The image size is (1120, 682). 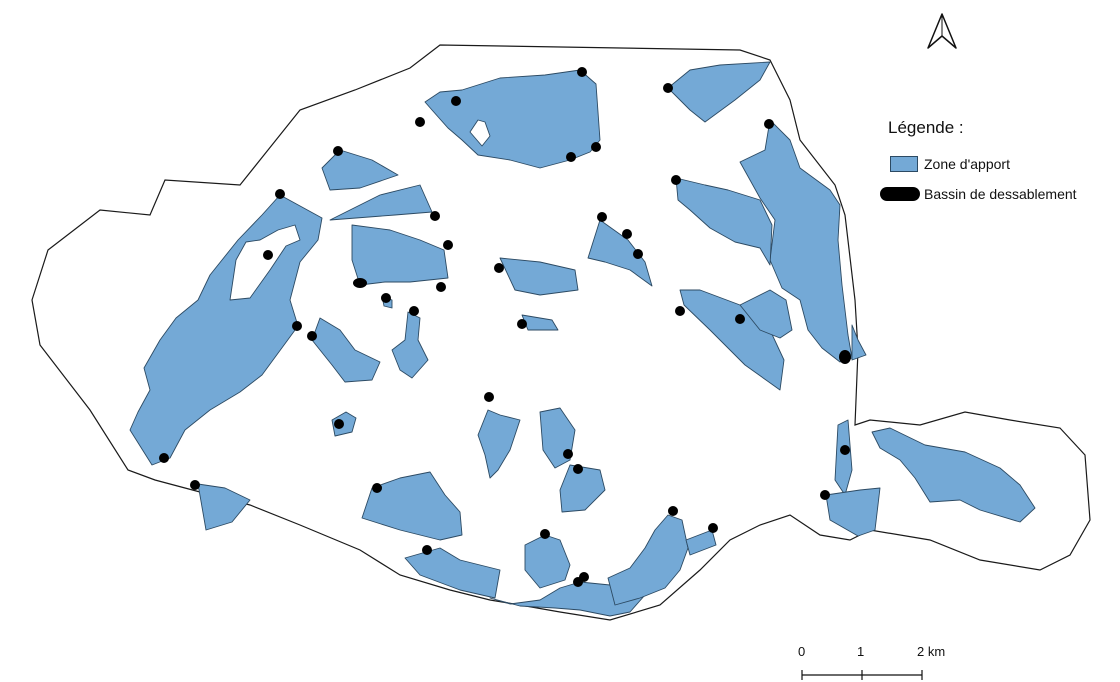 What do you see at coordinates (880, 661) in the screenshot?
I see `scale-bar: 0 1 2 km` at bounding box center [880, 661].